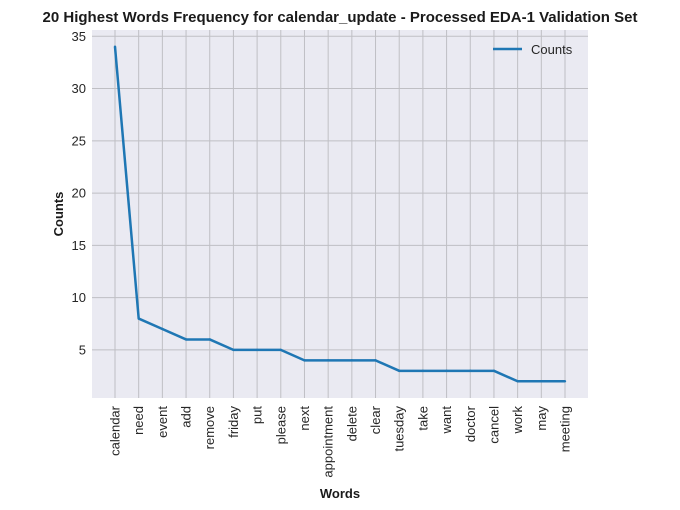 The width and height of the screenshot is (680, 510). Describe the element at coordinates (399, 429) in the screenshot. I see `x-tick-label: tuesday` at that location.